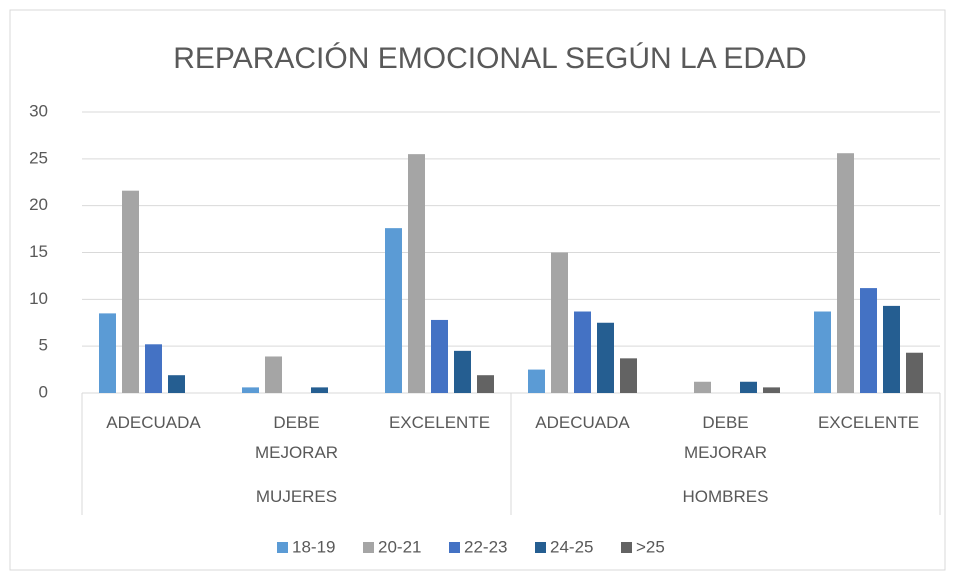 The height and width of the screenshot is (581, 956). Describe the element at coordinates (38, 157) in the screenshot. I see `y-tick-label: 25` at that location.